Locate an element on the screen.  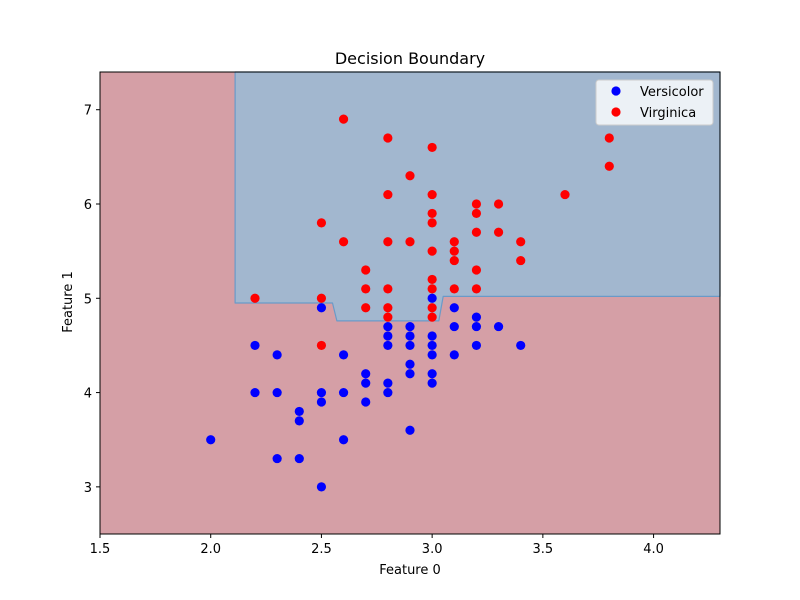
x-axis-label: Feature 0 is located at coordinates (410, 570).